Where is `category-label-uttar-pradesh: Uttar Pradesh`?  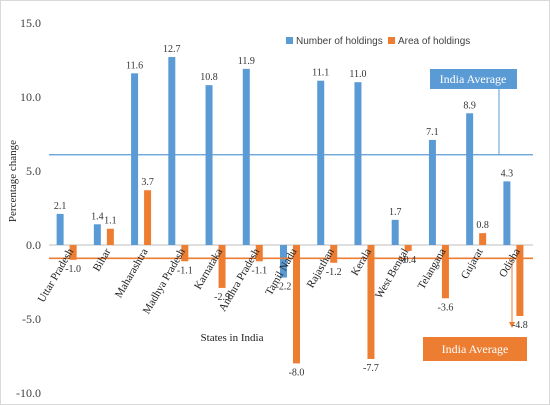
category-label-uttar-pradesh: Uttar Pradesh is located at coordinates (56, 275).